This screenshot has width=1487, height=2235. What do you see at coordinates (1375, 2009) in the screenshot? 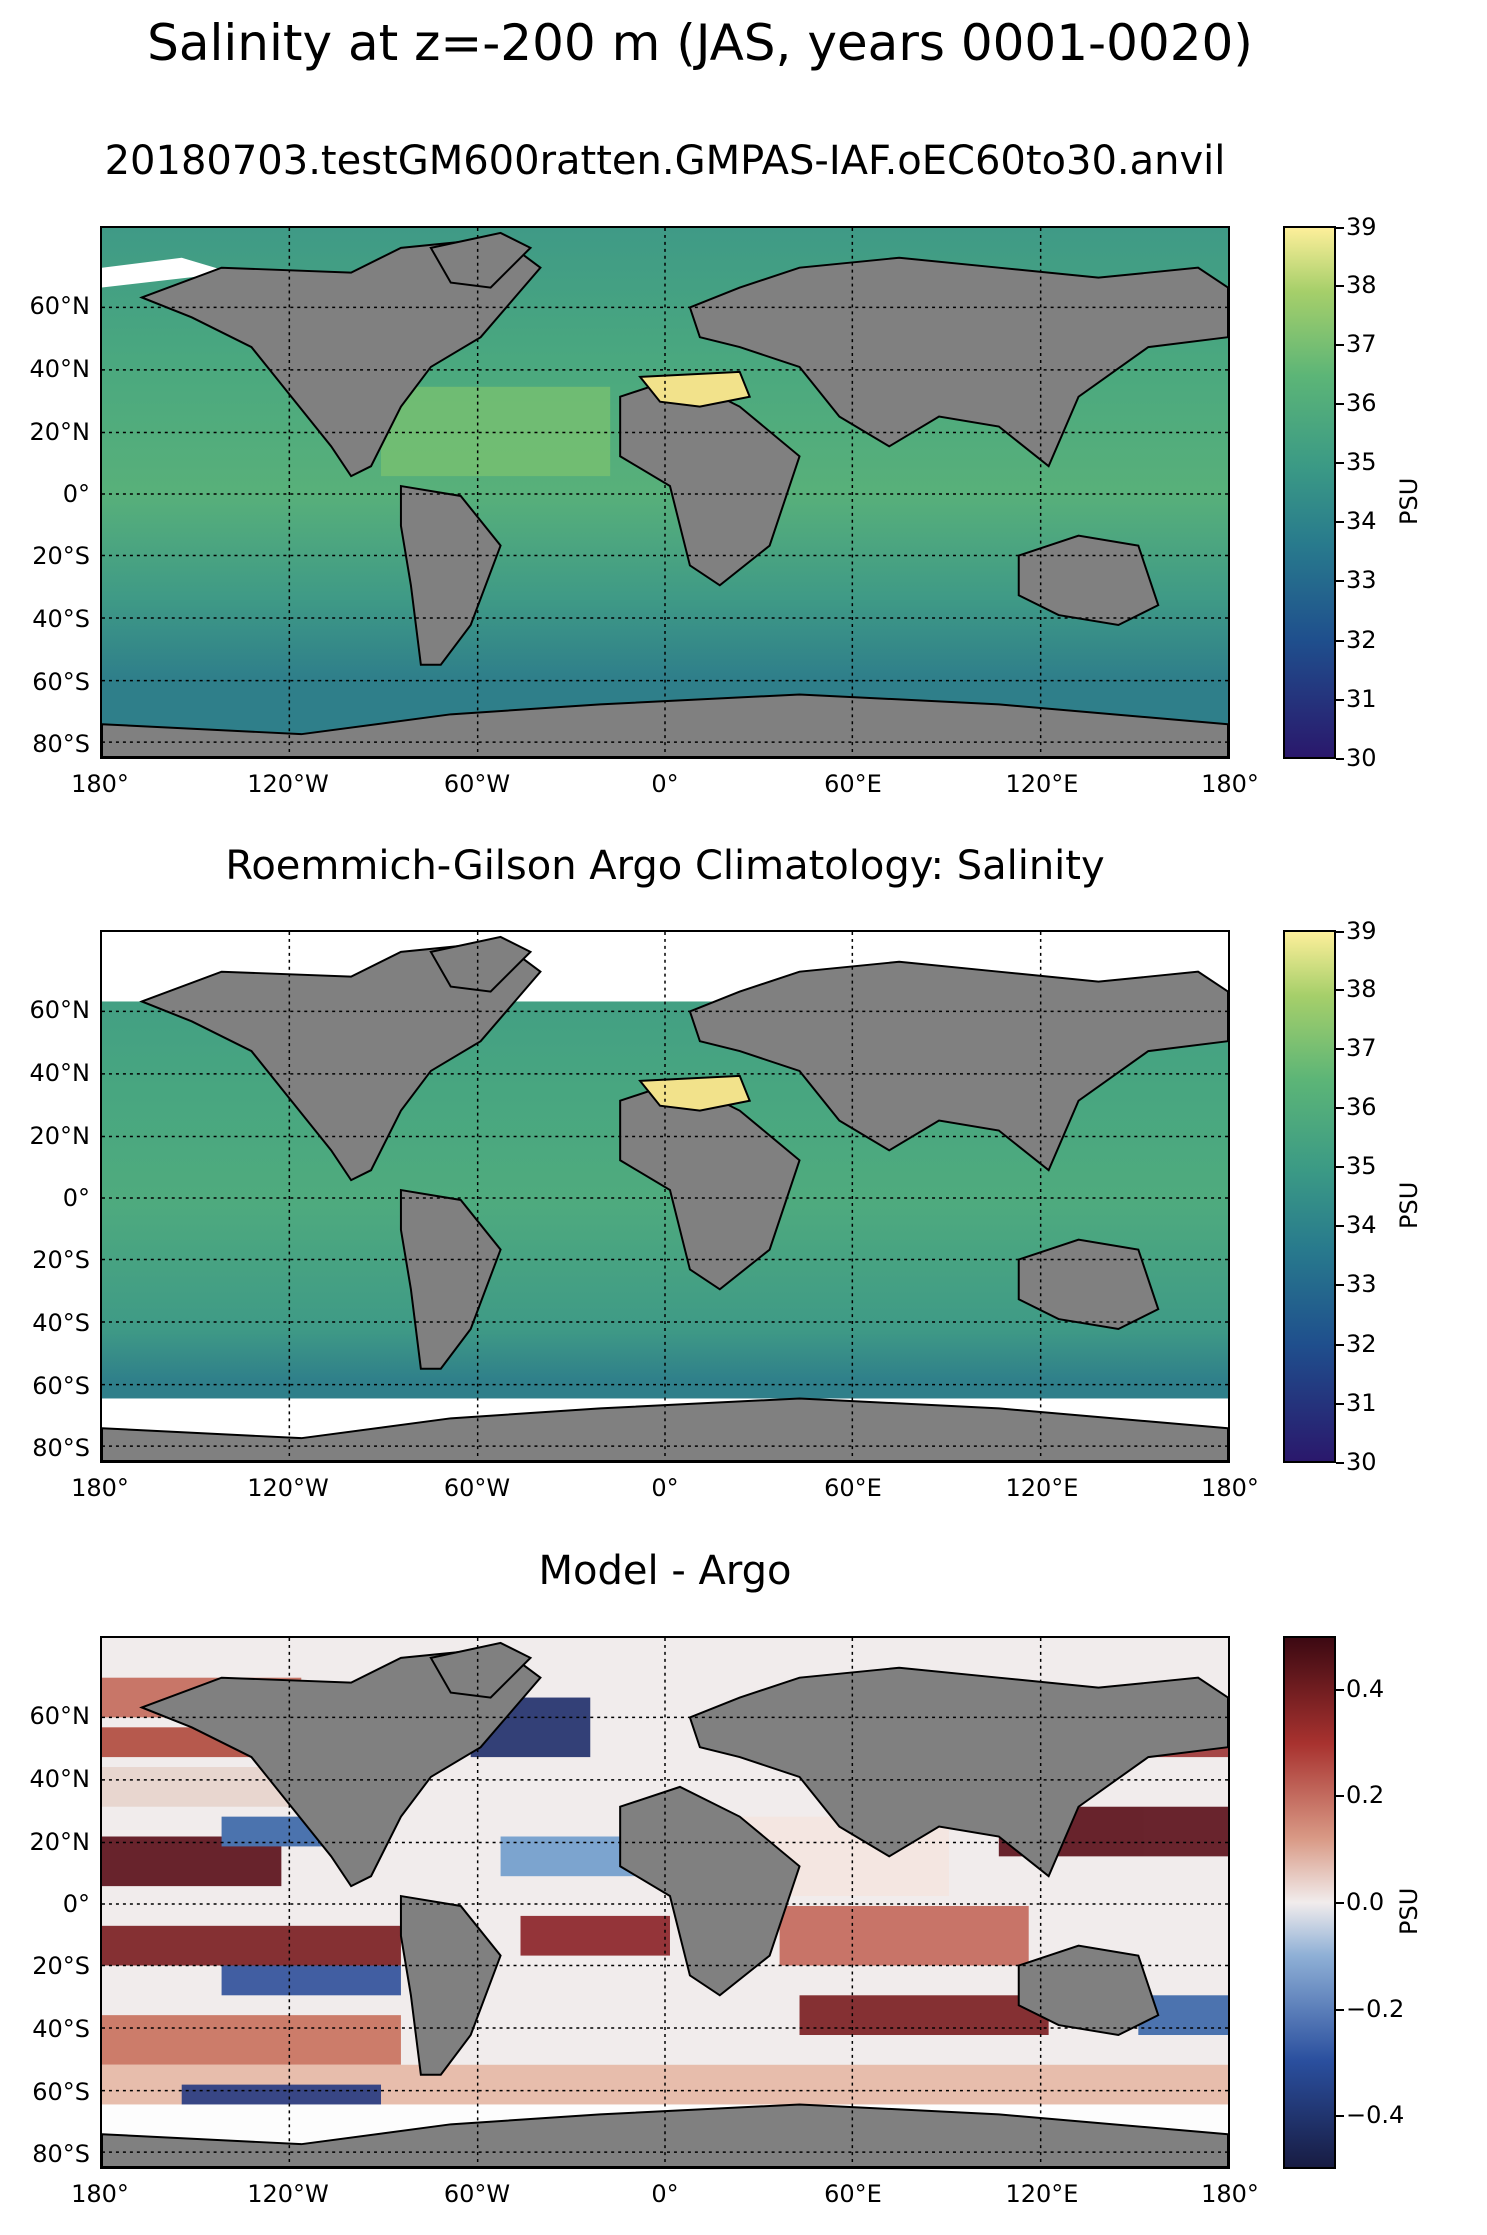
I see `cb3-tick: −0.2` at bounding box center [1375, 2009].